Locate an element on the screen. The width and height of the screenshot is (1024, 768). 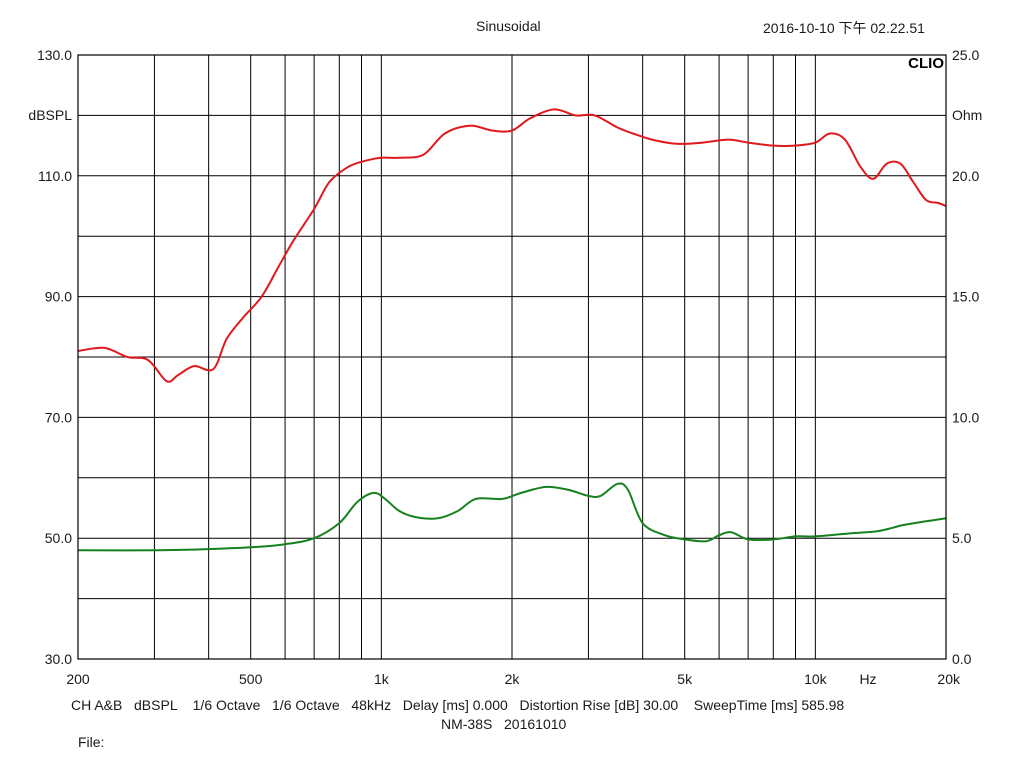
x-tick-label: 20k is located at coordinates (949, 679).